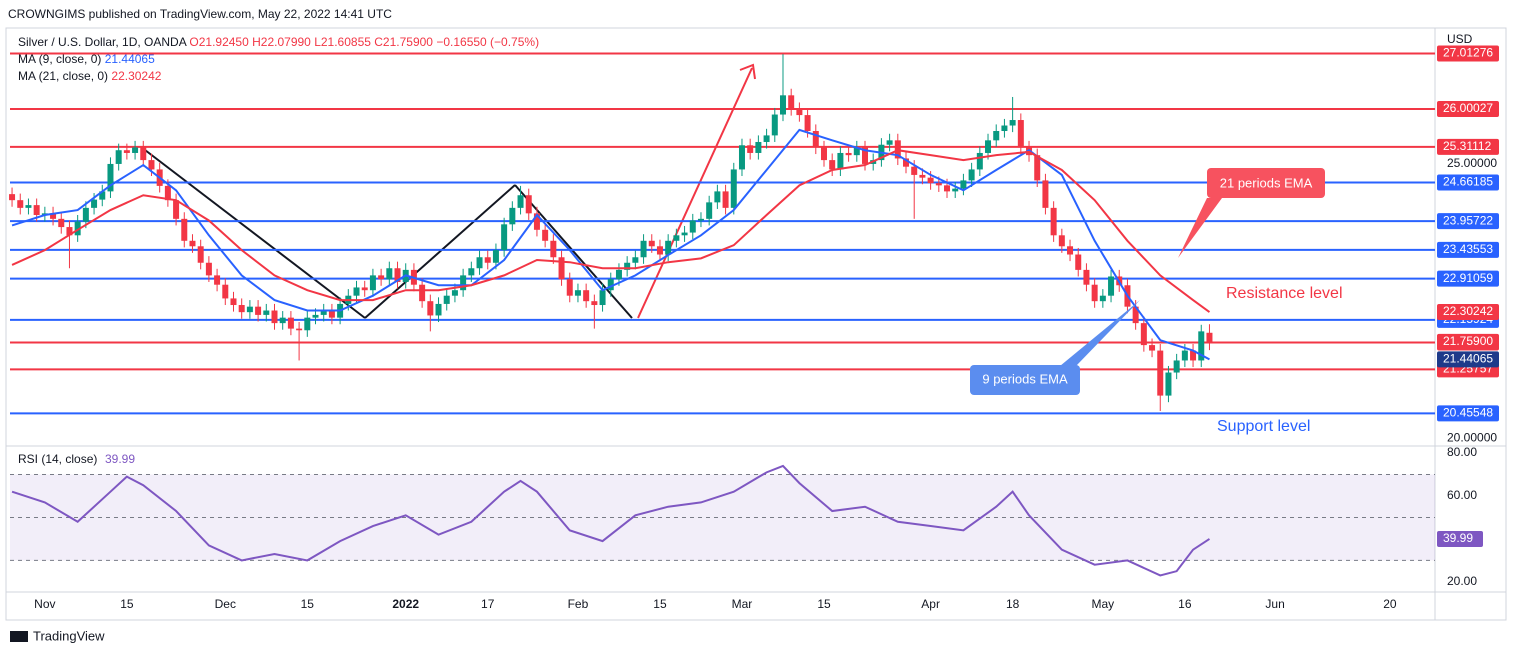  What do you see at coordinates (1468, 53) in the screenshot?
I see `level-label: 27.01276` at bounding box center [1468, 53].